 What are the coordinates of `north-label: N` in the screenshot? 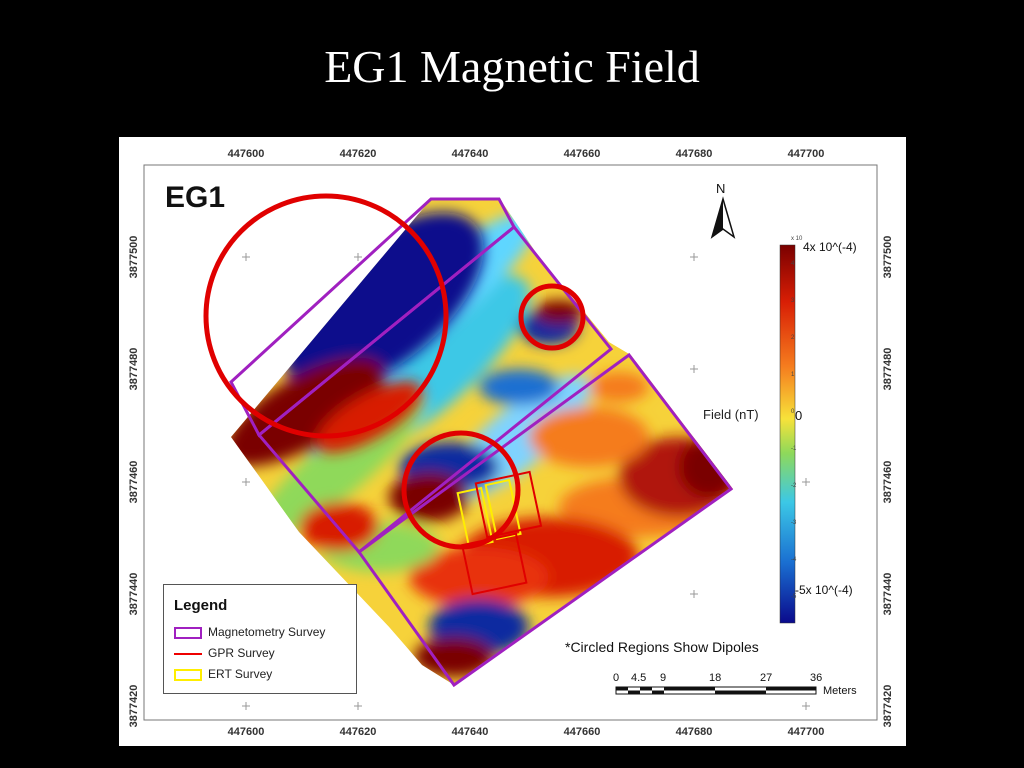 It's located at (721, 188).